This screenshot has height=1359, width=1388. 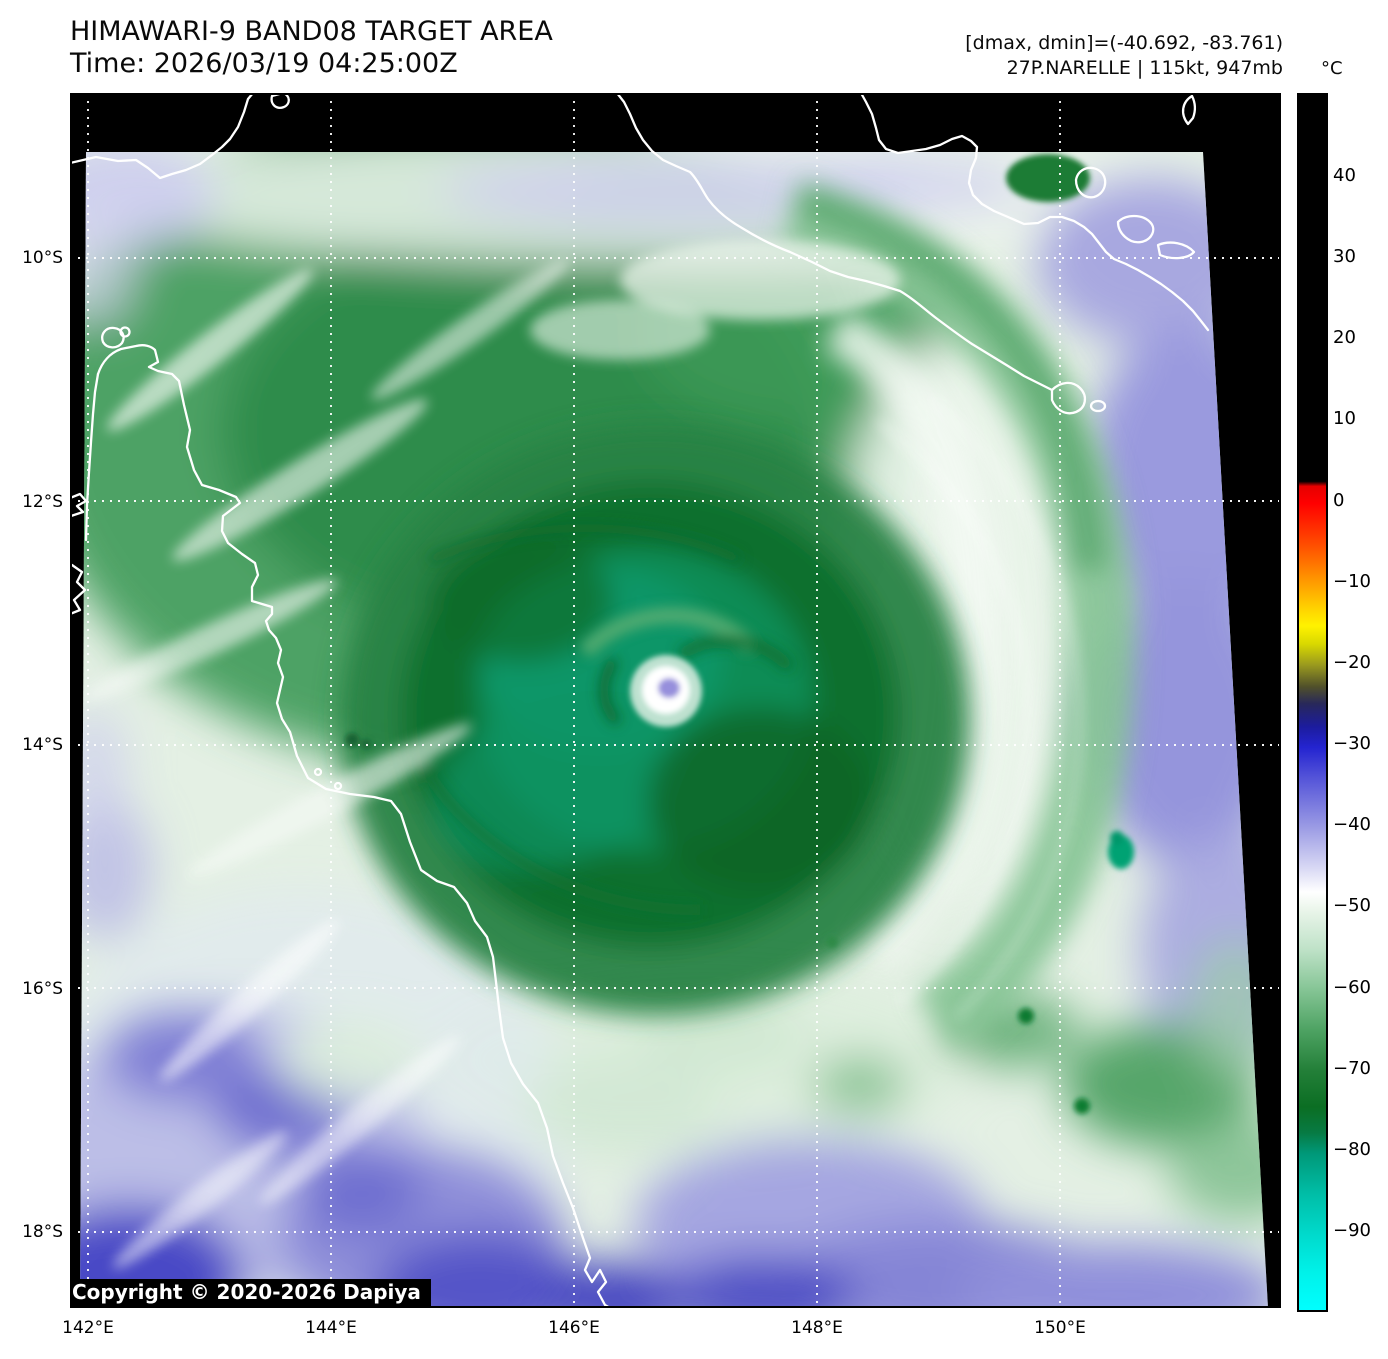 What do you see at coordinates (42, 258) in the screenshot?
I see `lat-tick-label: 10°S` at bounding box center [42, 258].